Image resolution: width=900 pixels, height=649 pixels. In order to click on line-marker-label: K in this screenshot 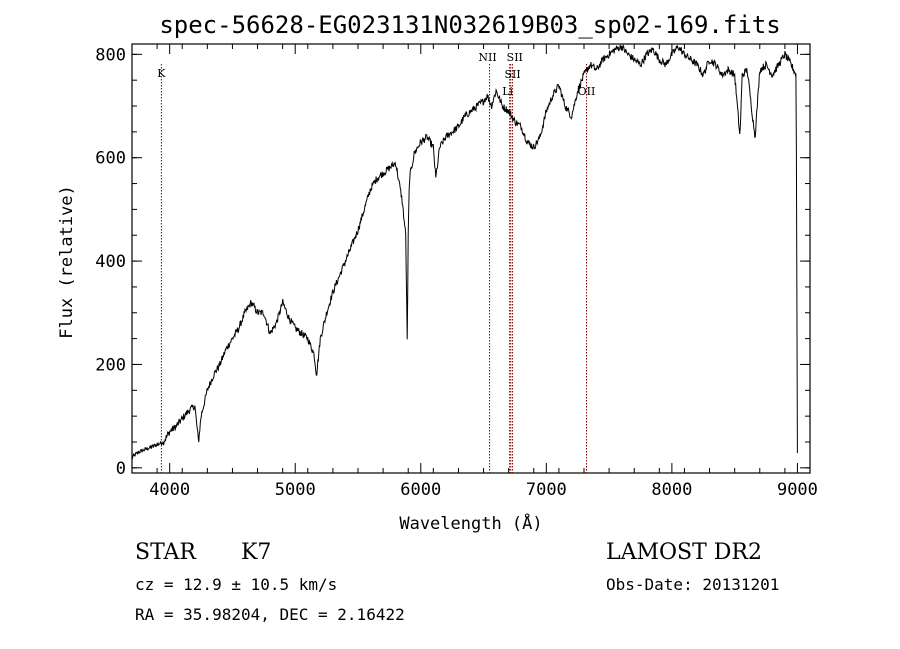, I will do `click(161, 73)`.